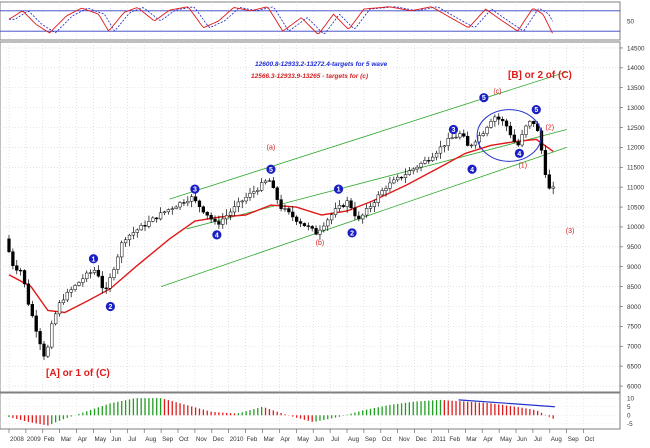  Describe the element at coordinates (630, 424) in the screenshot. I see `macd-tick-label: -5` at that location.